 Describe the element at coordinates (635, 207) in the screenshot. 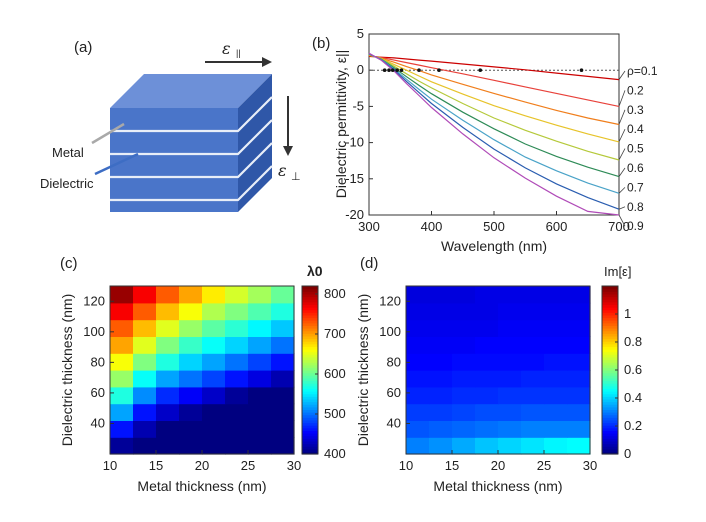

I see `legend-label: 0.8` at that location.